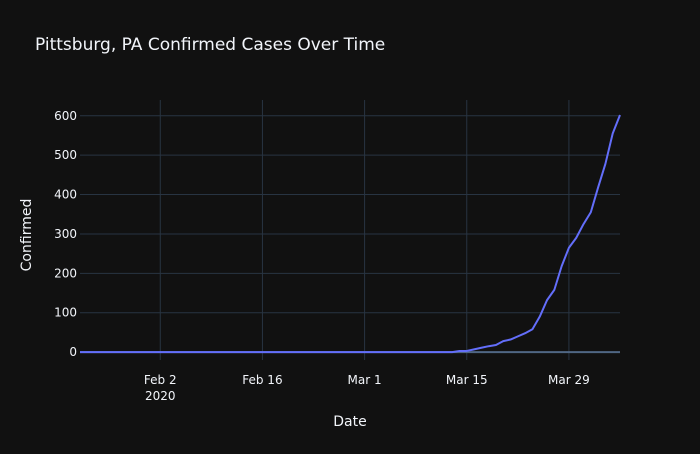 The image size is (700, 454). I want to click on y-tick-label: 200, so click(65, 273).